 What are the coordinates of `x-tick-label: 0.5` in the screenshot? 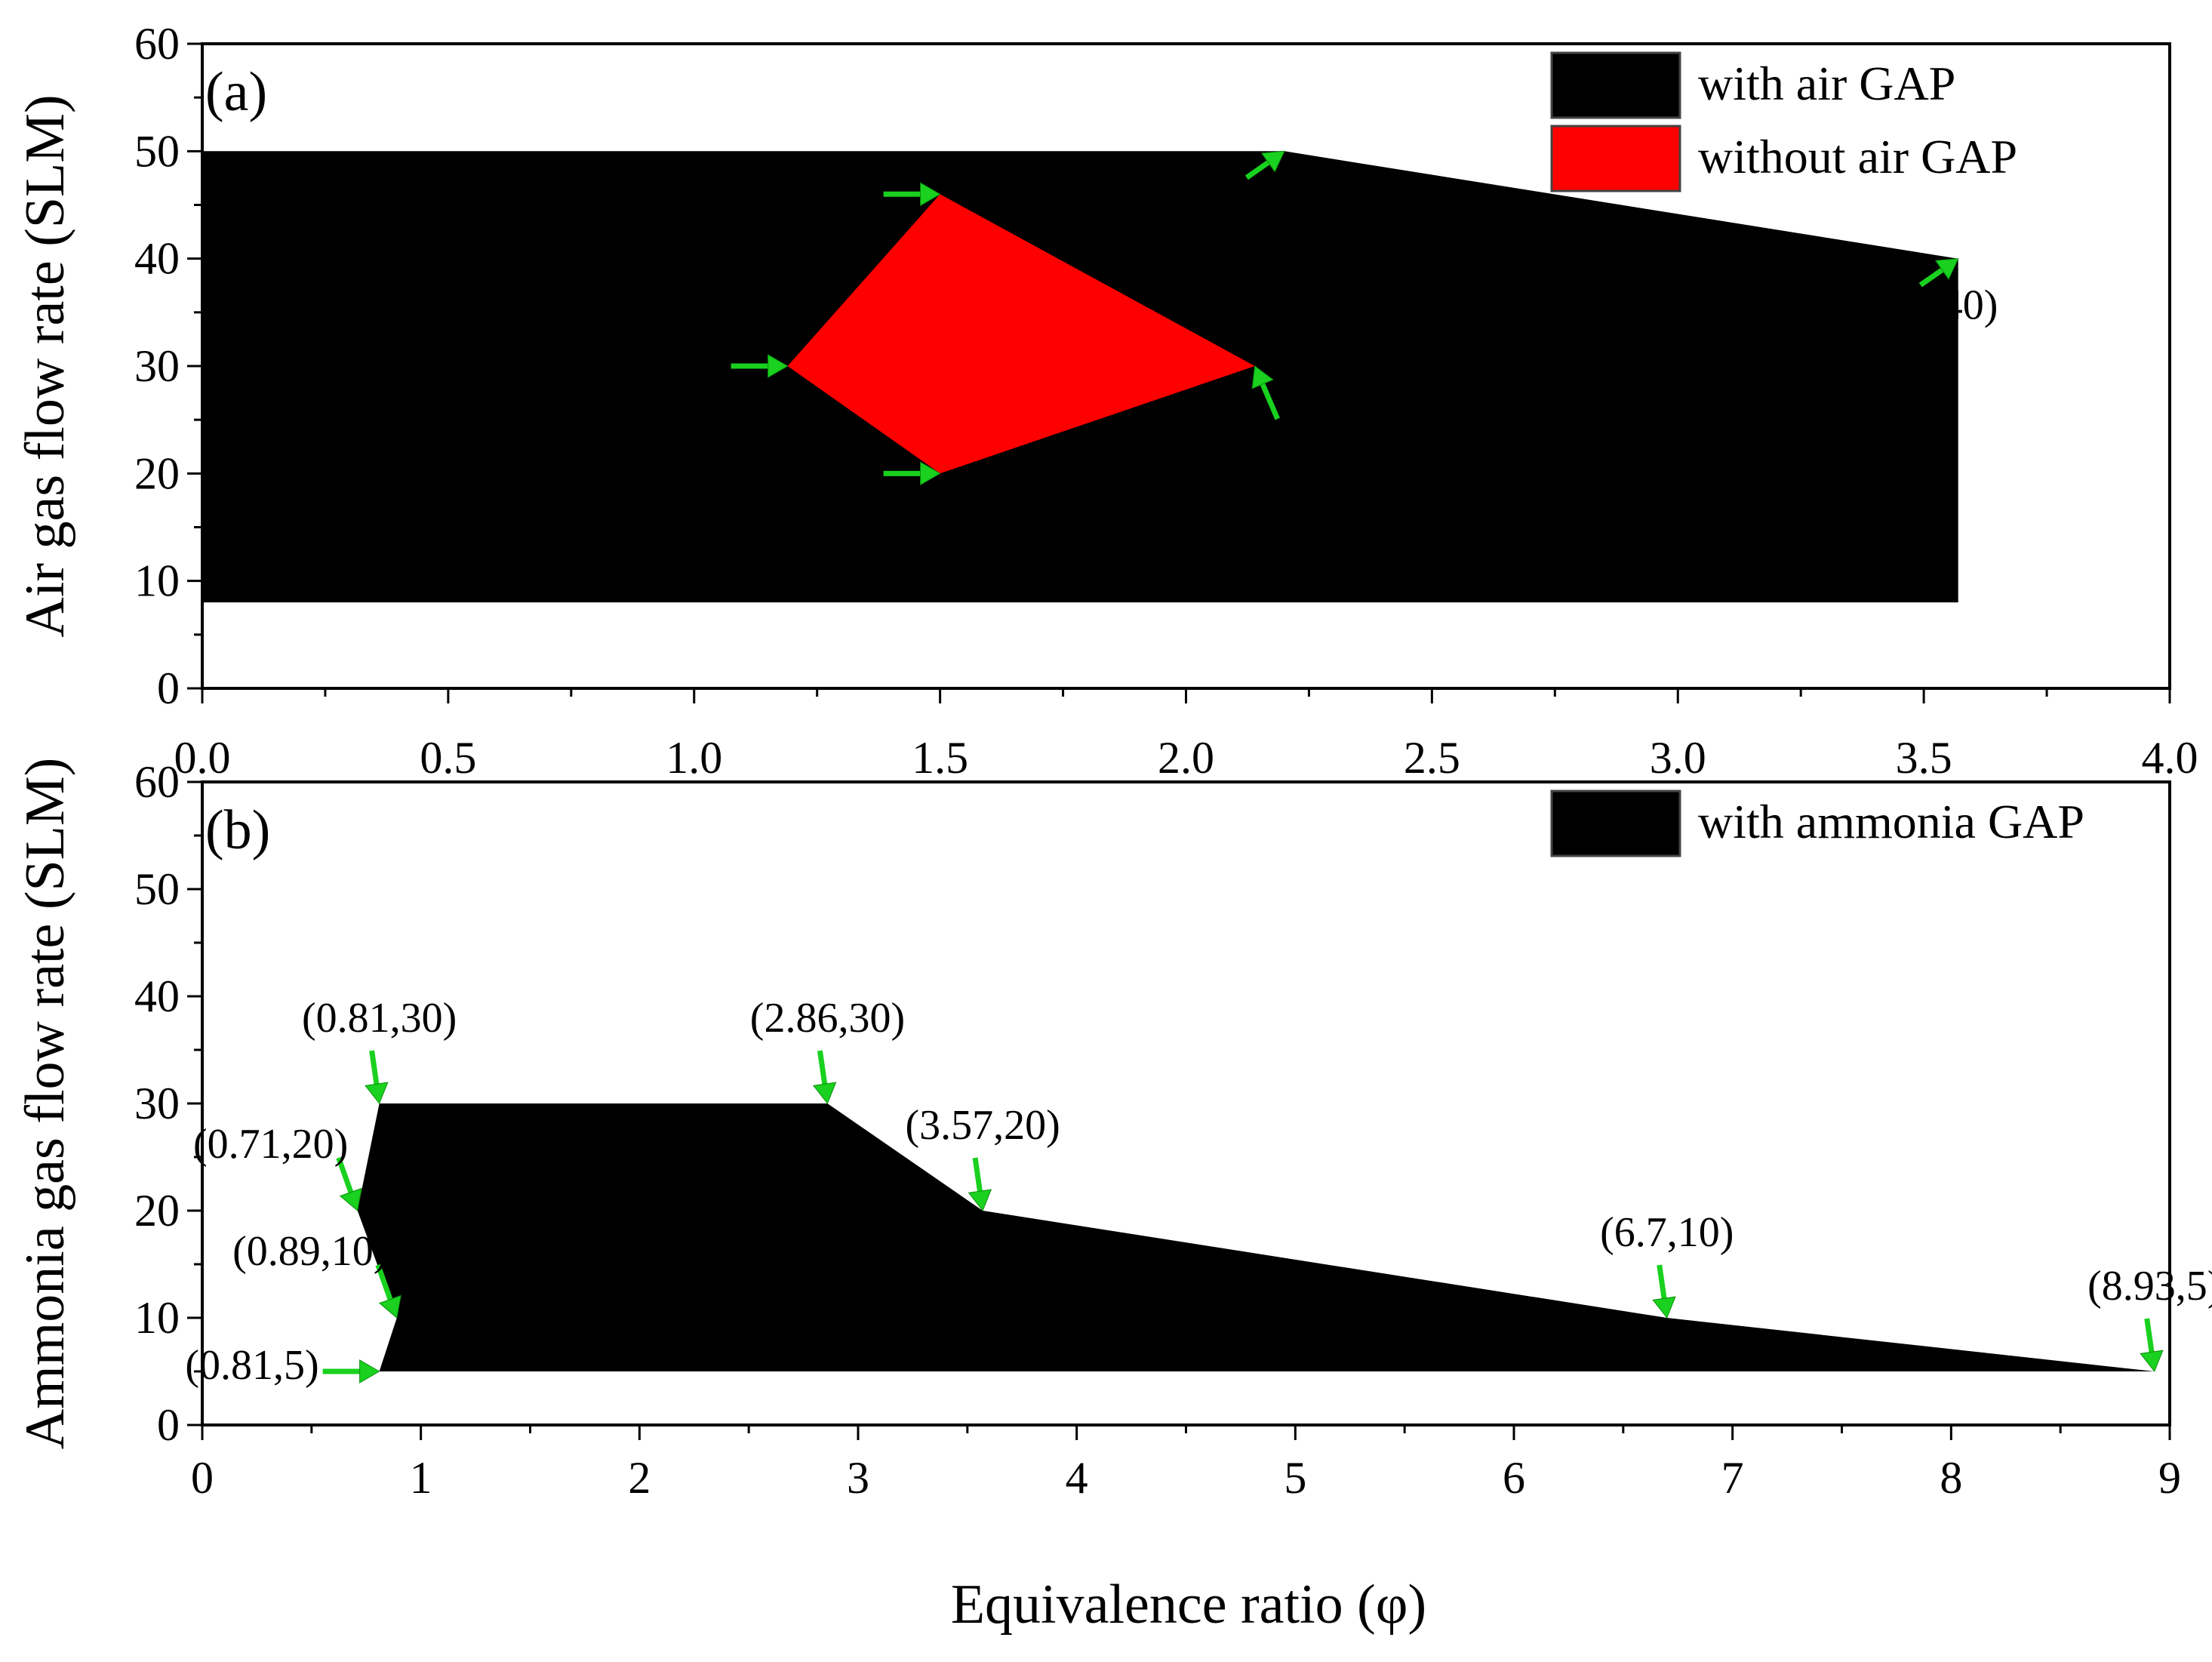 It's located at (448, 758).